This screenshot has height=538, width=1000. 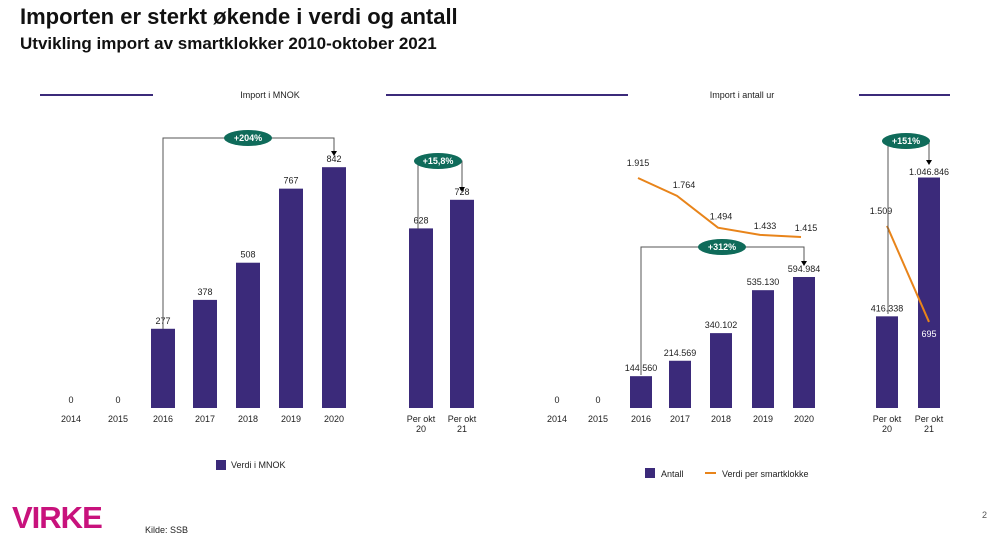 What do you see at coordinates (684, 185) in the screenshot?
I see `line-value-label: 1.764` at bounding box center [684, 185].